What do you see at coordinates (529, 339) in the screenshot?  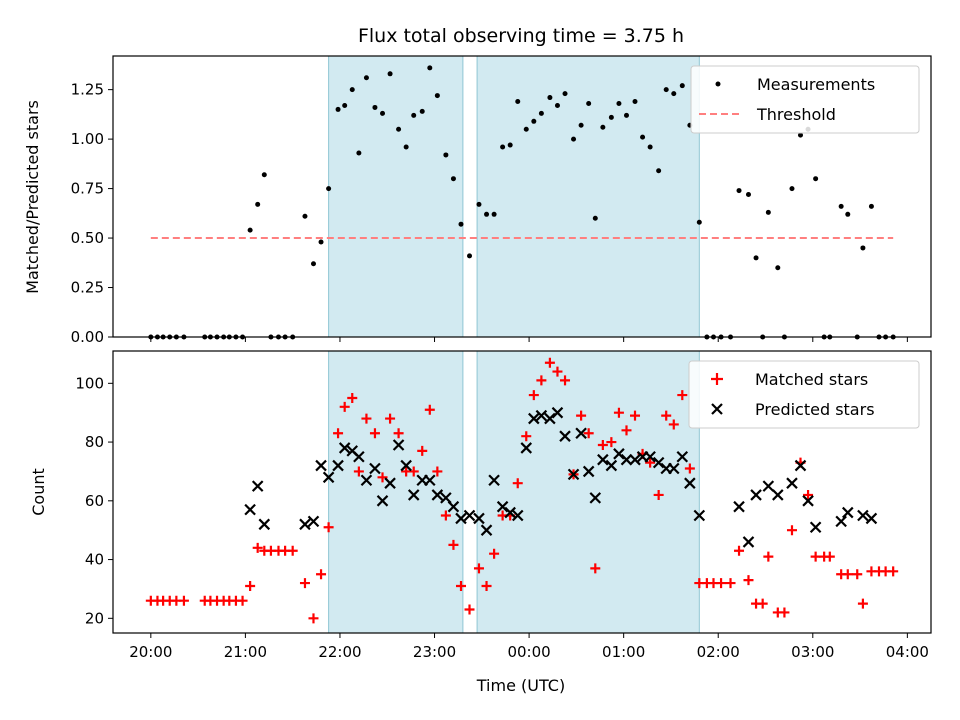 I see `top-x-ticks` at bounding box center [529, 339].